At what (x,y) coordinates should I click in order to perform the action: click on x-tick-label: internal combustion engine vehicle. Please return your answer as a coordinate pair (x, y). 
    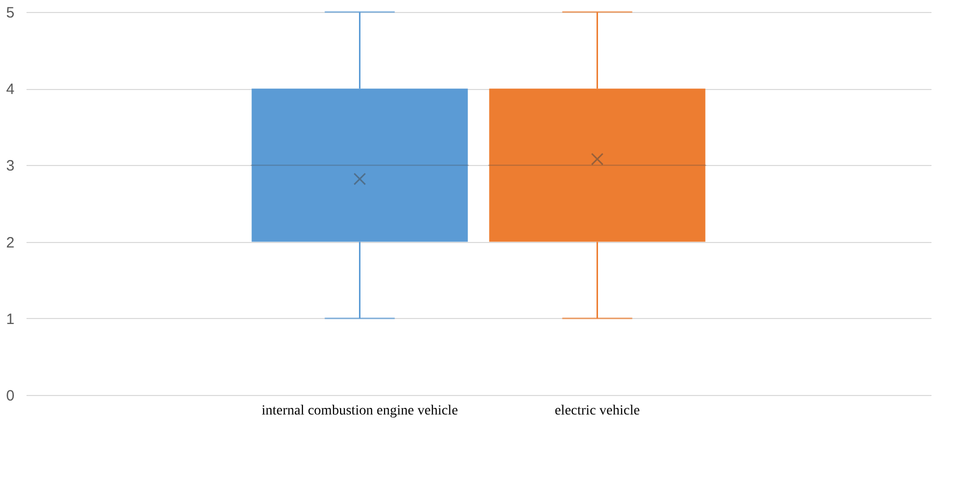
    Looking at the image, I should click on (360, 411).